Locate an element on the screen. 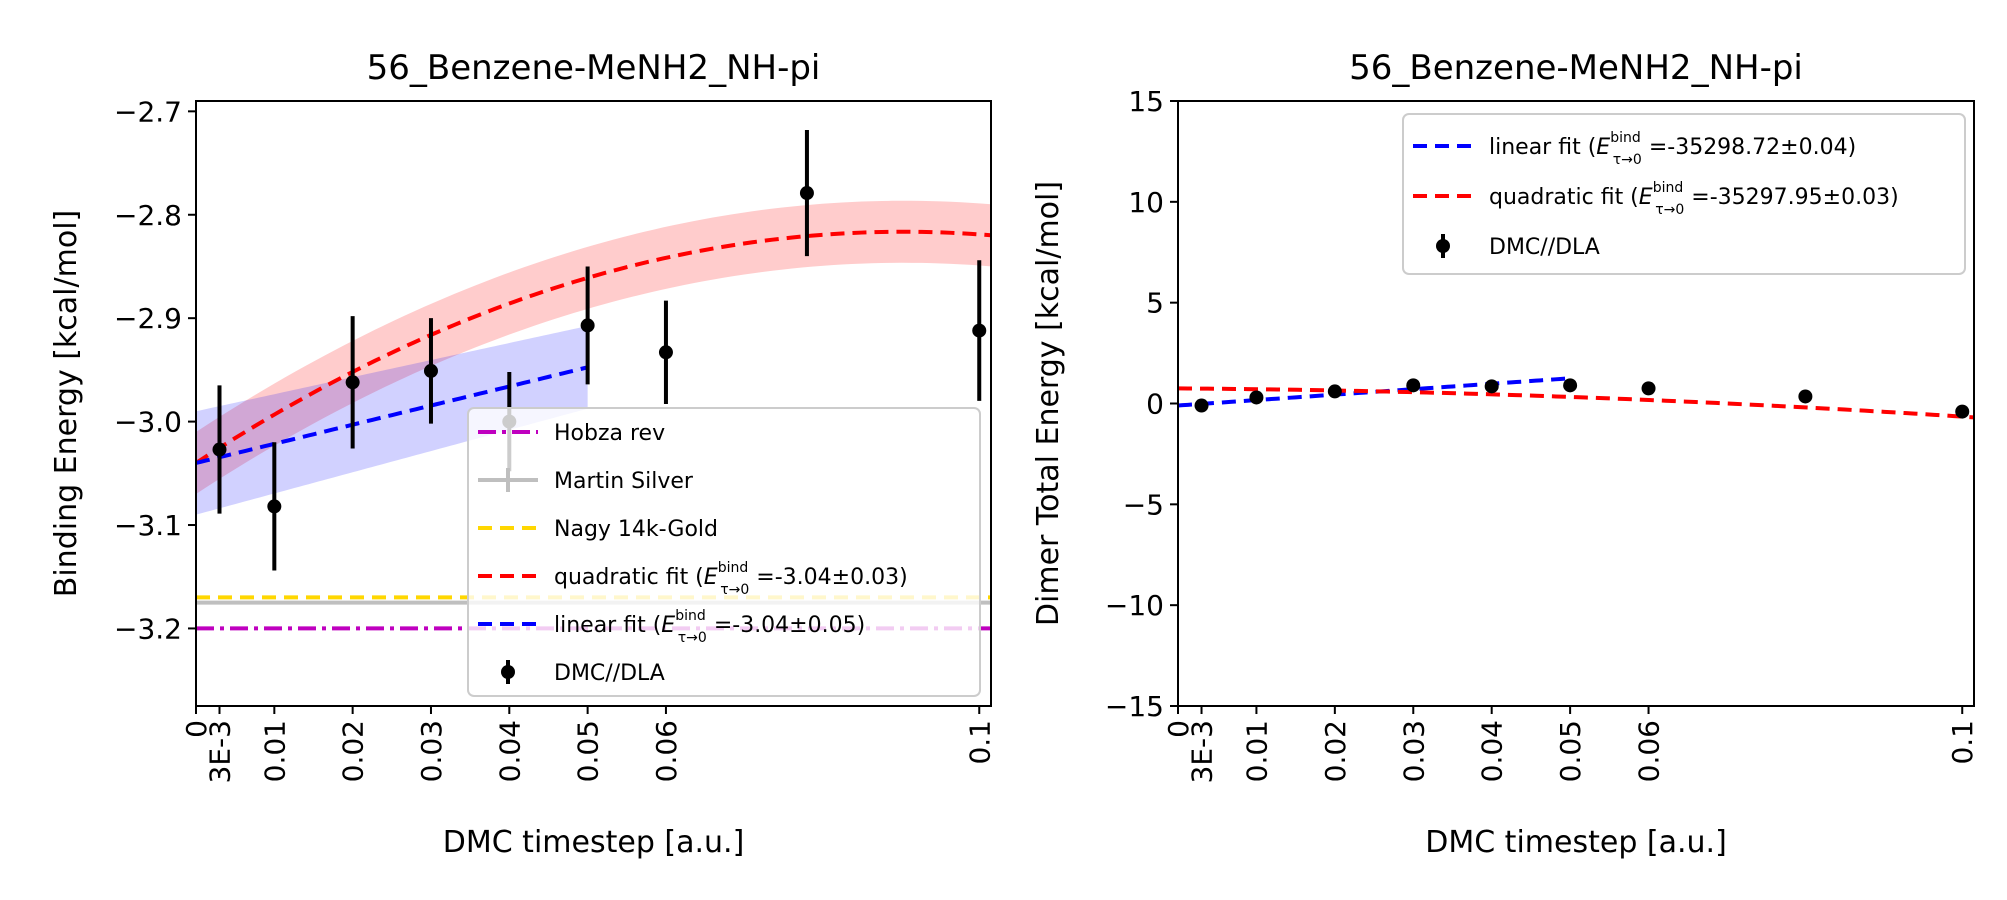 Image resolution: width=2007 pixels, height=900 pixels. legend-item-0: linear fit (Ebind τ→0 =-35298.72±0.04) is located at coordinates (1634, 149).